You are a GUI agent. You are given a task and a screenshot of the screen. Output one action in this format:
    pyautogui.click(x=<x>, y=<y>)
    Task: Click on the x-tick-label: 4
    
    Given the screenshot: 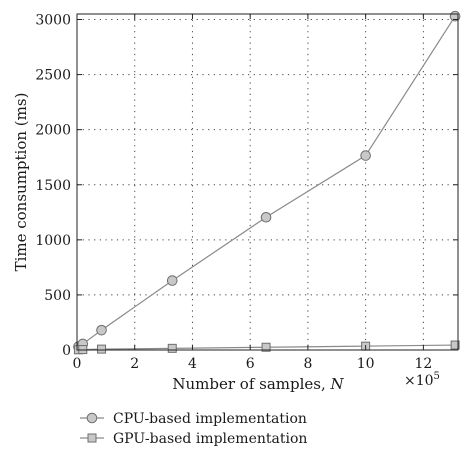 What is the action you would take?
    pyautogui.click(x=192, y=364)
    